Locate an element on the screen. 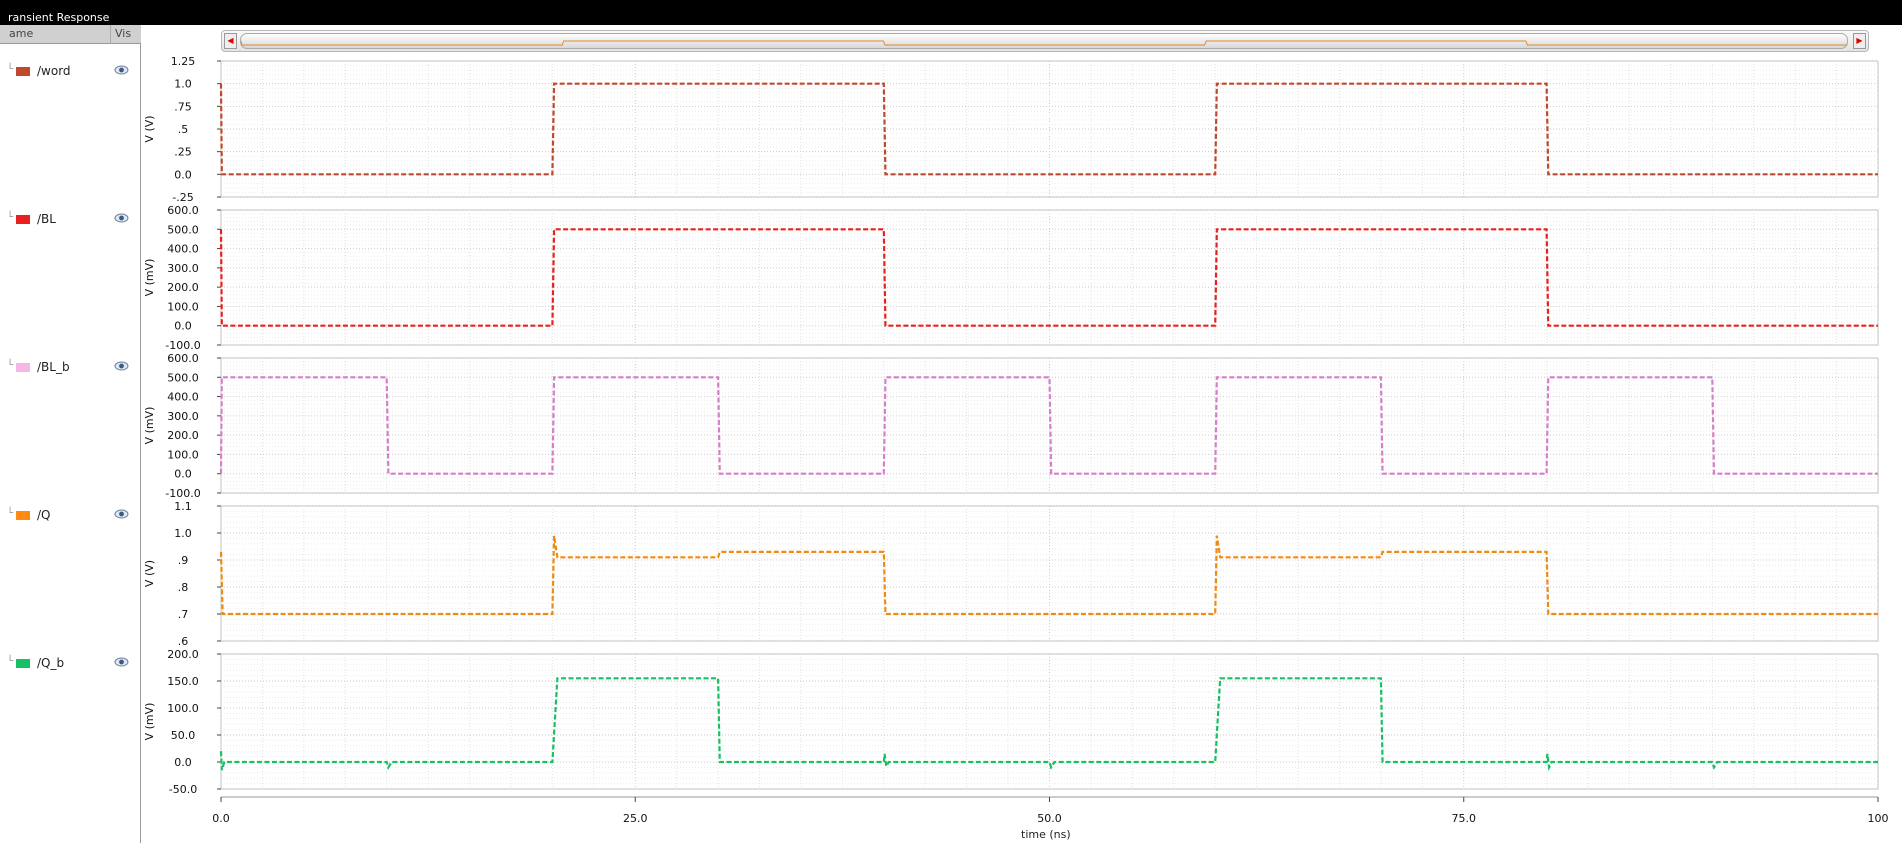  signal-row: └ /word is located at coordinates (70, 73).